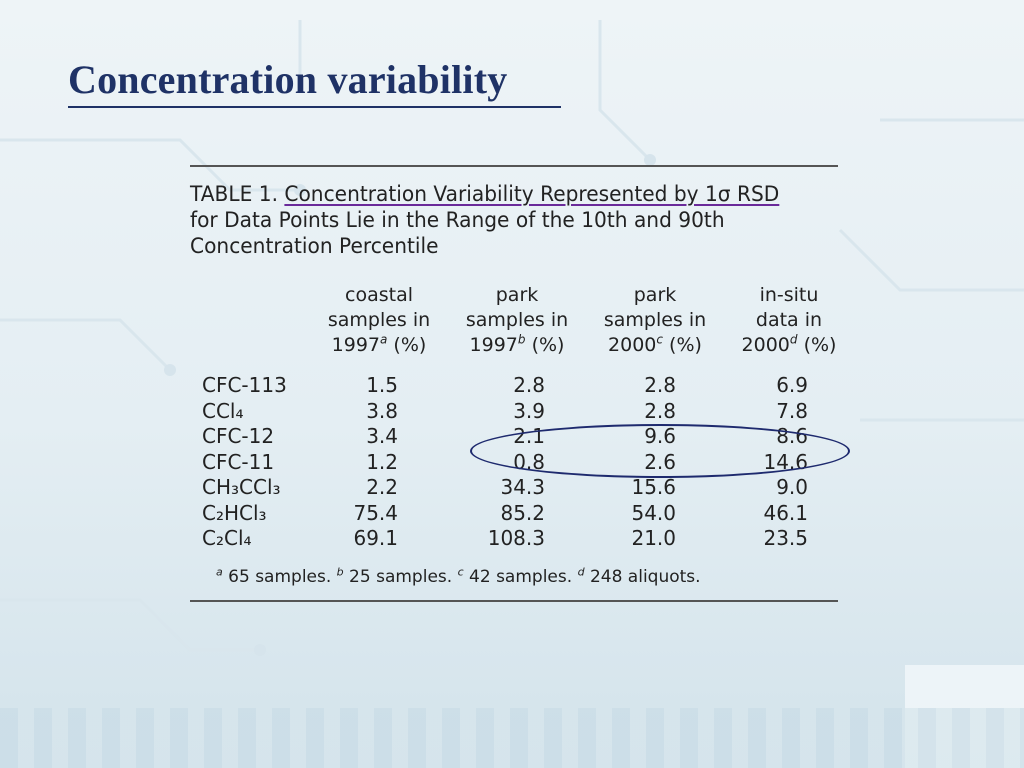 The height and width of the screenshot is (768, 1024). Describe the element at coordinates (660, 451) in the screenshot. I see `highlight-oval-annotation` at that location.